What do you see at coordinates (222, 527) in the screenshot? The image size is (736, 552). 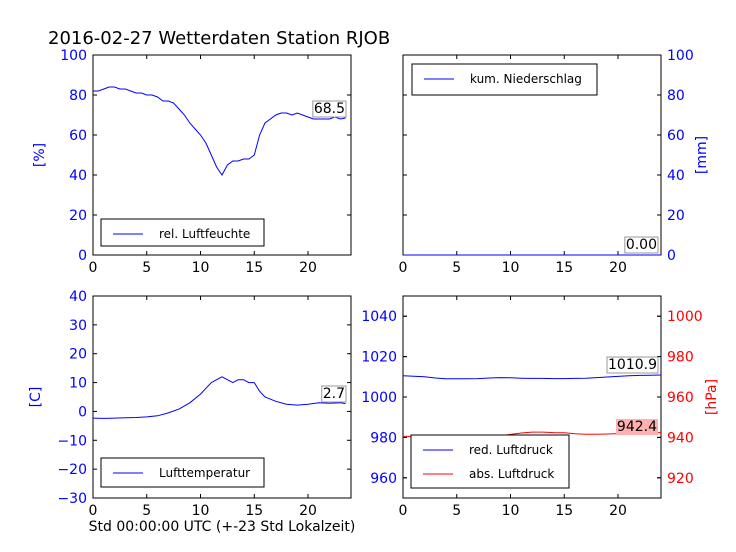 I see `figure-xlabel: Std 00:00:00 UTC (+-23 Std Lokalzeit)` at bounding box center [222, 527].